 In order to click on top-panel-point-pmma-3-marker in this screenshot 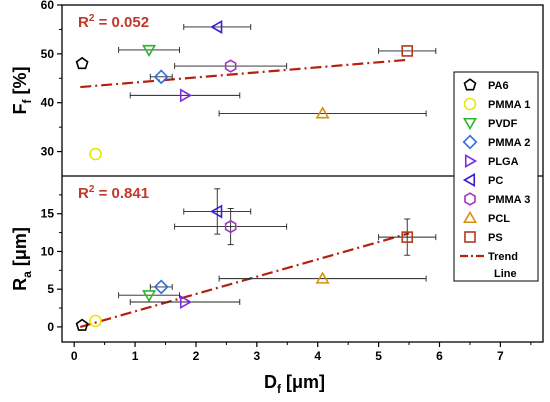, I will do `click(230, 66)`.